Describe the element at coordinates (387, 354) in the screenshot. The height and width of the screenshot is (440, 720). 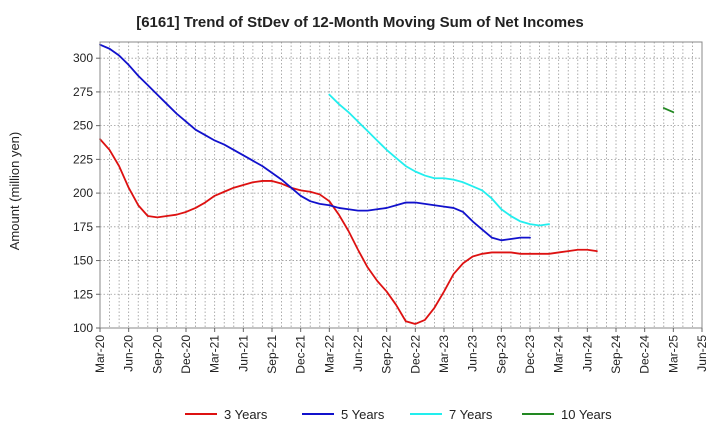
I see `x-tick-label: Sep-22` at that location.